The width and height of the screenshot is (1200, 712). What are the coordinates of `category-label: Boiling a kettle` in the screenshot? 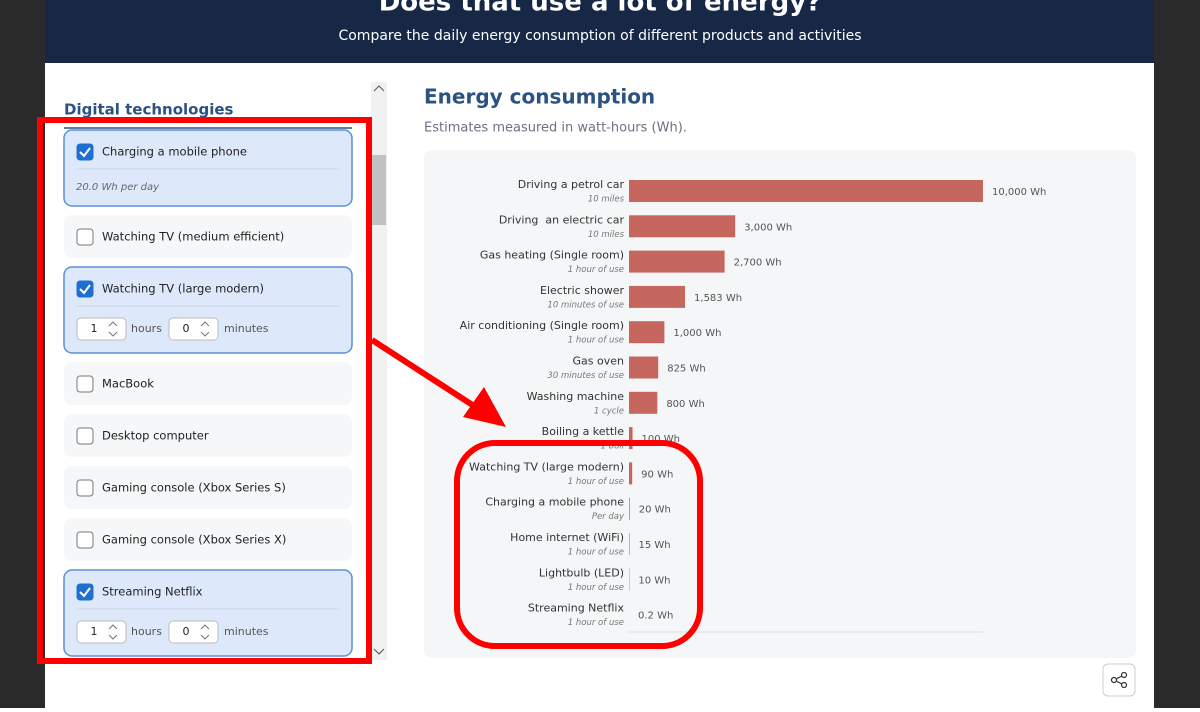 It's located at (583, 431).